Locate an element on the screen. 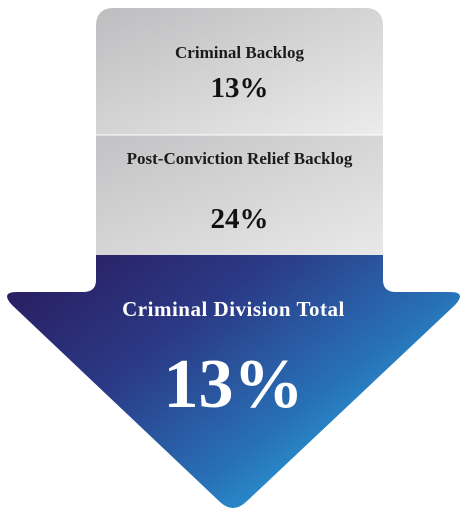 This screenshot has width=467, height=514. item-value: 24% is located at coordinates (239, 219).